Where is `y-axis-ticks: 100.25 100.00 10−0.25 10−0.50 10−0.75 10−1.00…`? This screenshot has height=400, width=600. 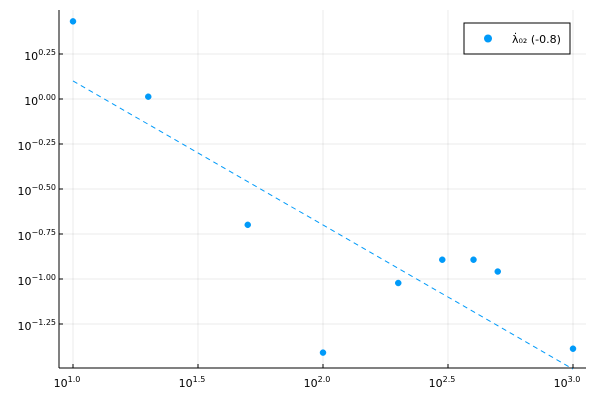 y-axis-ticks: 100.25 100.00 10−0.25 10−0.50 10−0.75 10−1.00… is located at coordinates (40, 190).